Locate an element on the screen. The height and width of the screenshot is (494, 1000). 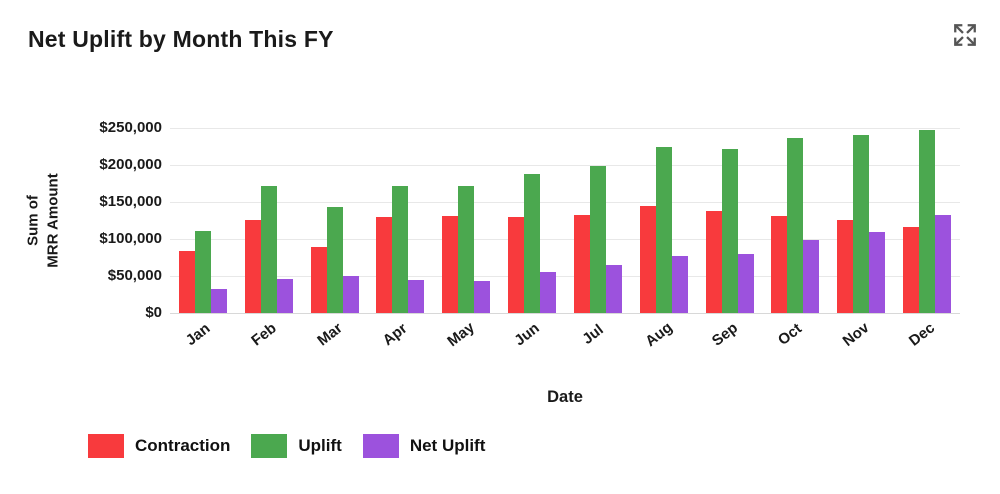
bar-net-uplift-sep is located at coordinates (745, 283).